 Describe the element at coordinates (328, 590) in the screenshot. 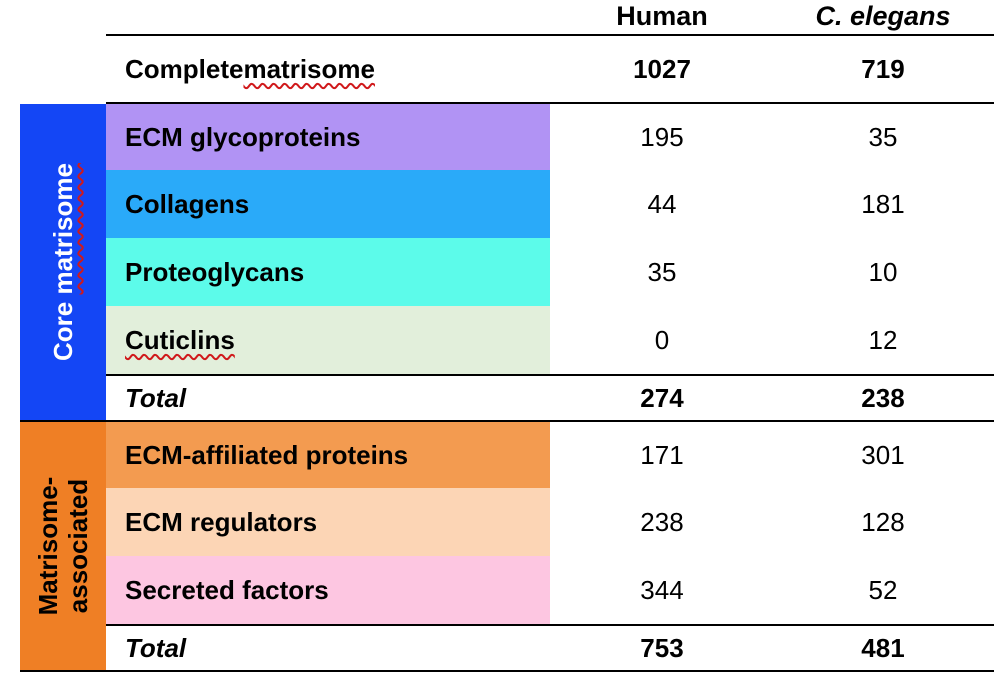

I see `row-label-secreted-factors: Secreted factors` at that location.